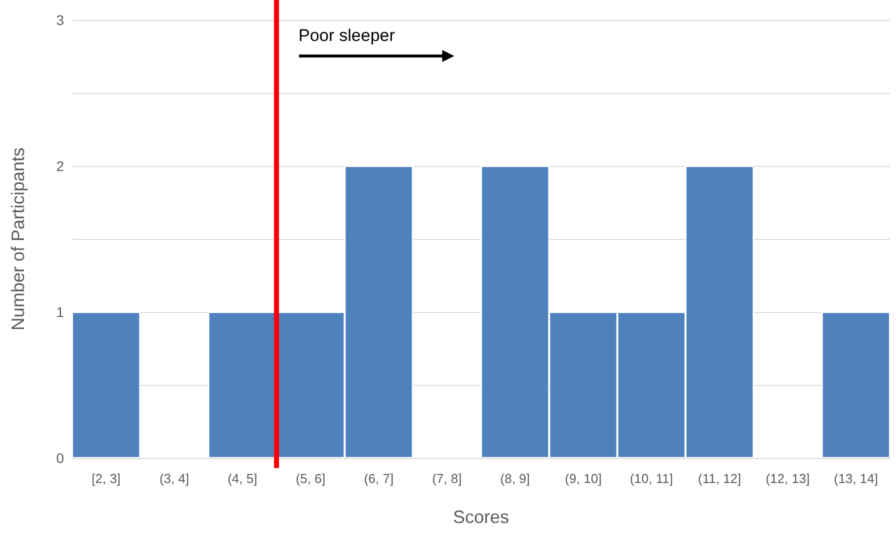 The height and width of the screenshot is (533, 896). Describe the element at coordinates (106, 478) in the screenshot. I see `x-tick-label: [2, 3]` at that location.